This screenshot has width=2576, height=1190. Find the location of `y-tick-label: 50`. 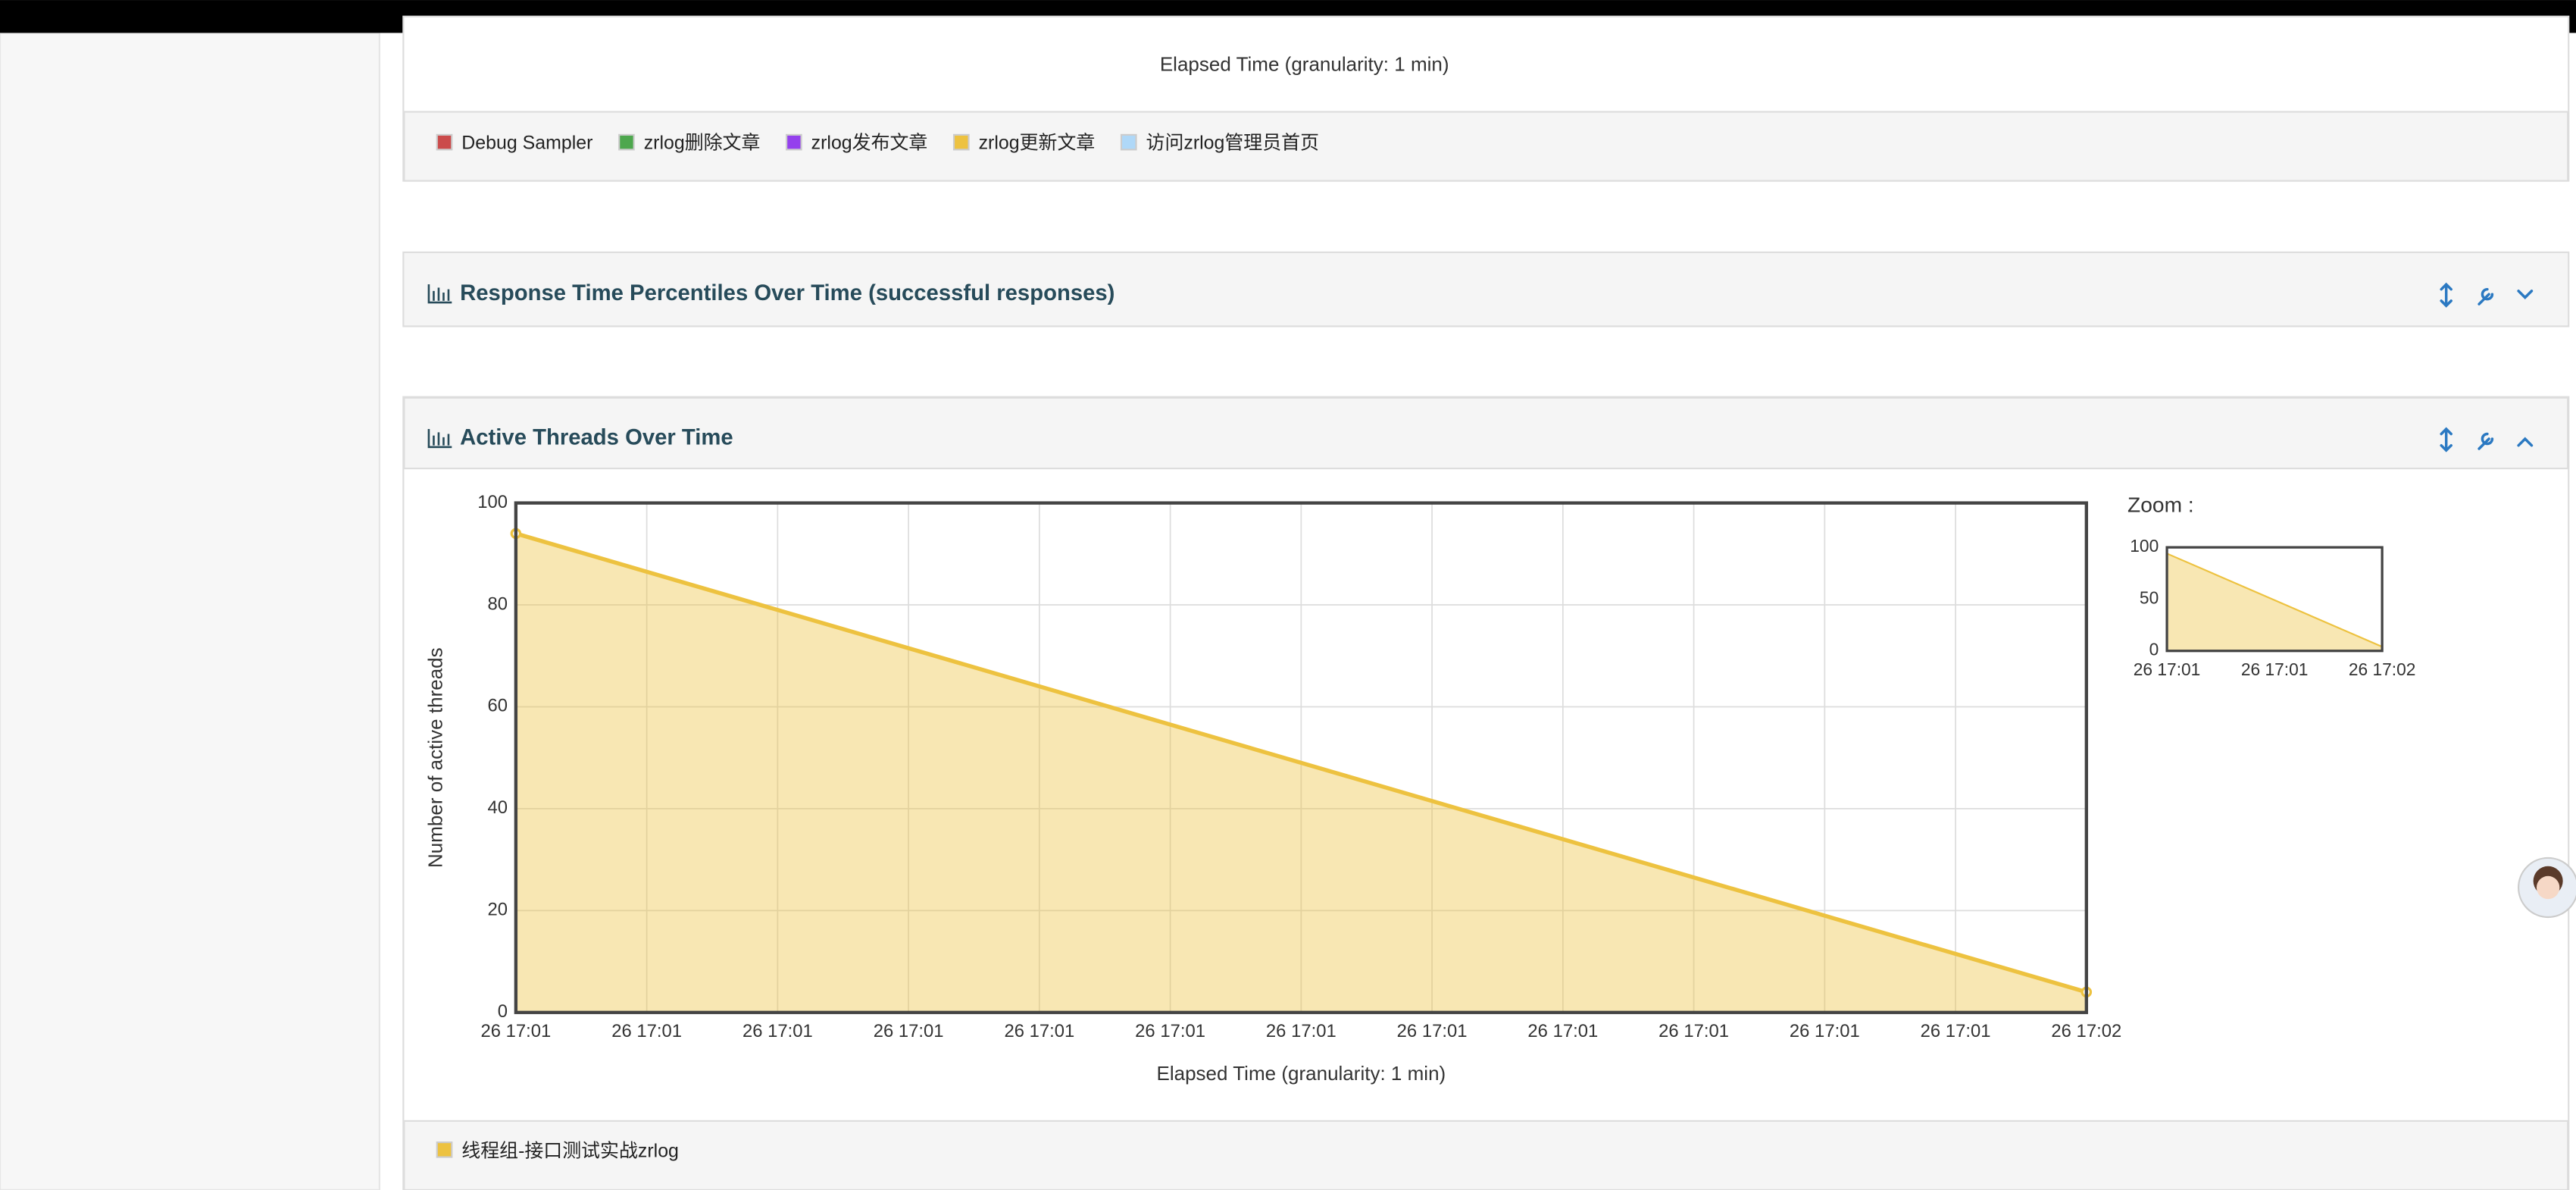

y-tick-label: 50 is located at coordinates (2149, 597).